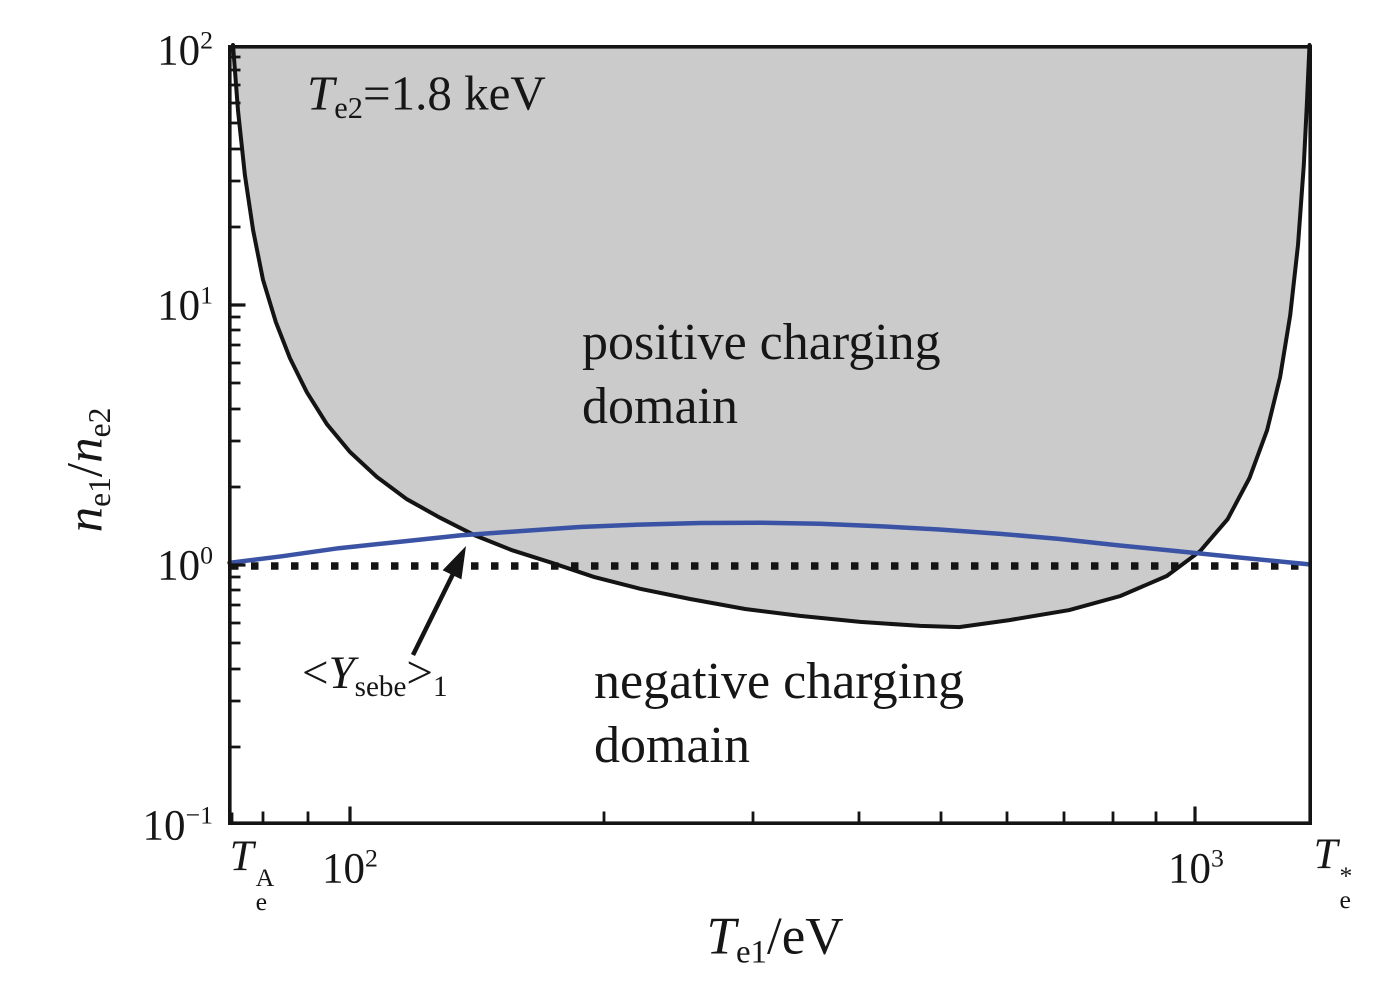  Describe the element at coordinates (779, 714) in the screenshot. I see `negative-domain-label: negative charging domain` at that location.